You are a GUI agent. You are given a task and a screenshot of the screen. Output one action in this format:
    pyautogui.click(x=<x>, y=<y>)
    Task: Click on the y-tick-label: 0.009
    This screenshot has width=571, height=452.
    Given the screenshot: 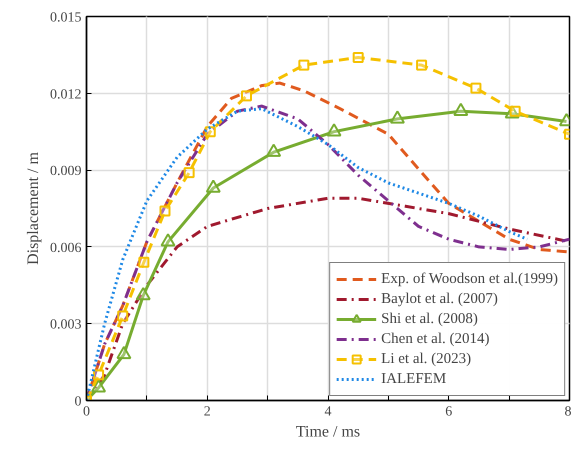 What is the action you would take?
    pyautogui.click(x=66, y=172)
    